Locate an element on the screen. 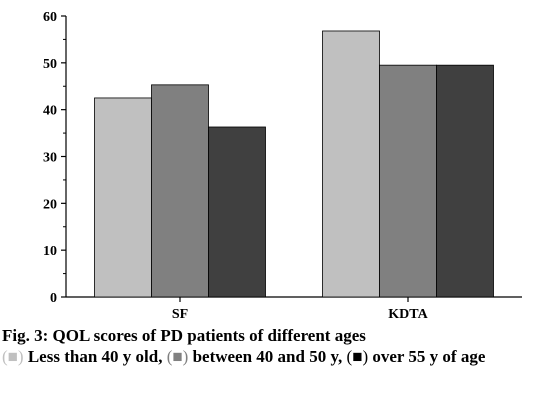 The image size is (541, 405). legend-swatch-mid: (■) is located at coordinates (177, 356).